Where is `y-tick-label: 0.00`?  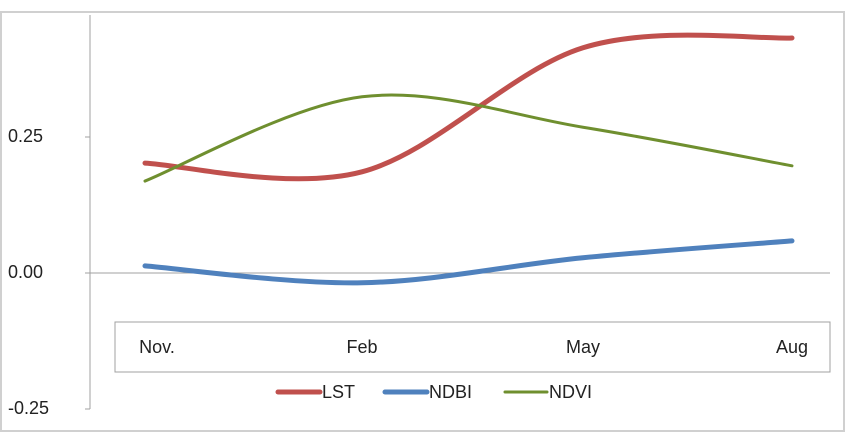 y-tick-label: 0.00 is located at coordinates (25, 272).